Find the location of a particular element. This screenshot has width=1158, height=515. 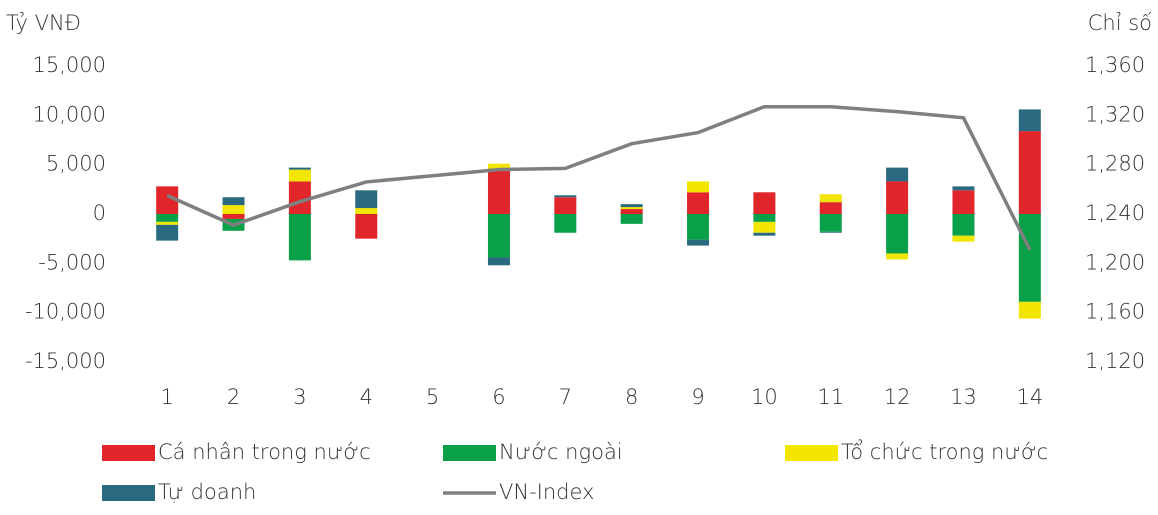

y-tick-label: -15,000 is located at coordinates (65, 361).